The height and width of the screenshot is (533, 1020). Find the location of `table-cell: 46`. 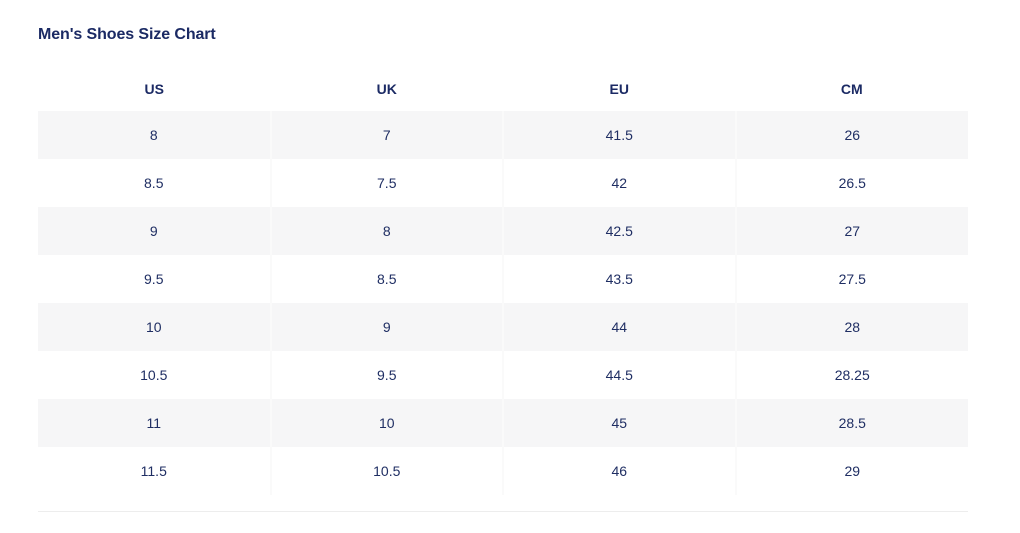

table-cell: 46 is located at coordinates (619, 471).